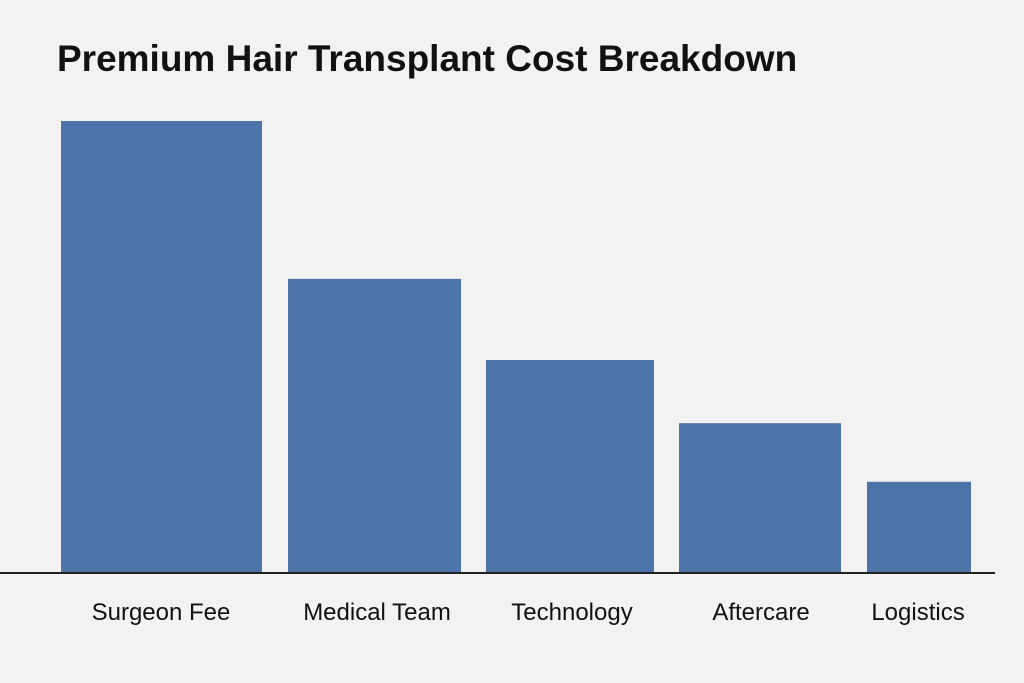  I want to click on bar-logistics, so click(919, 526).